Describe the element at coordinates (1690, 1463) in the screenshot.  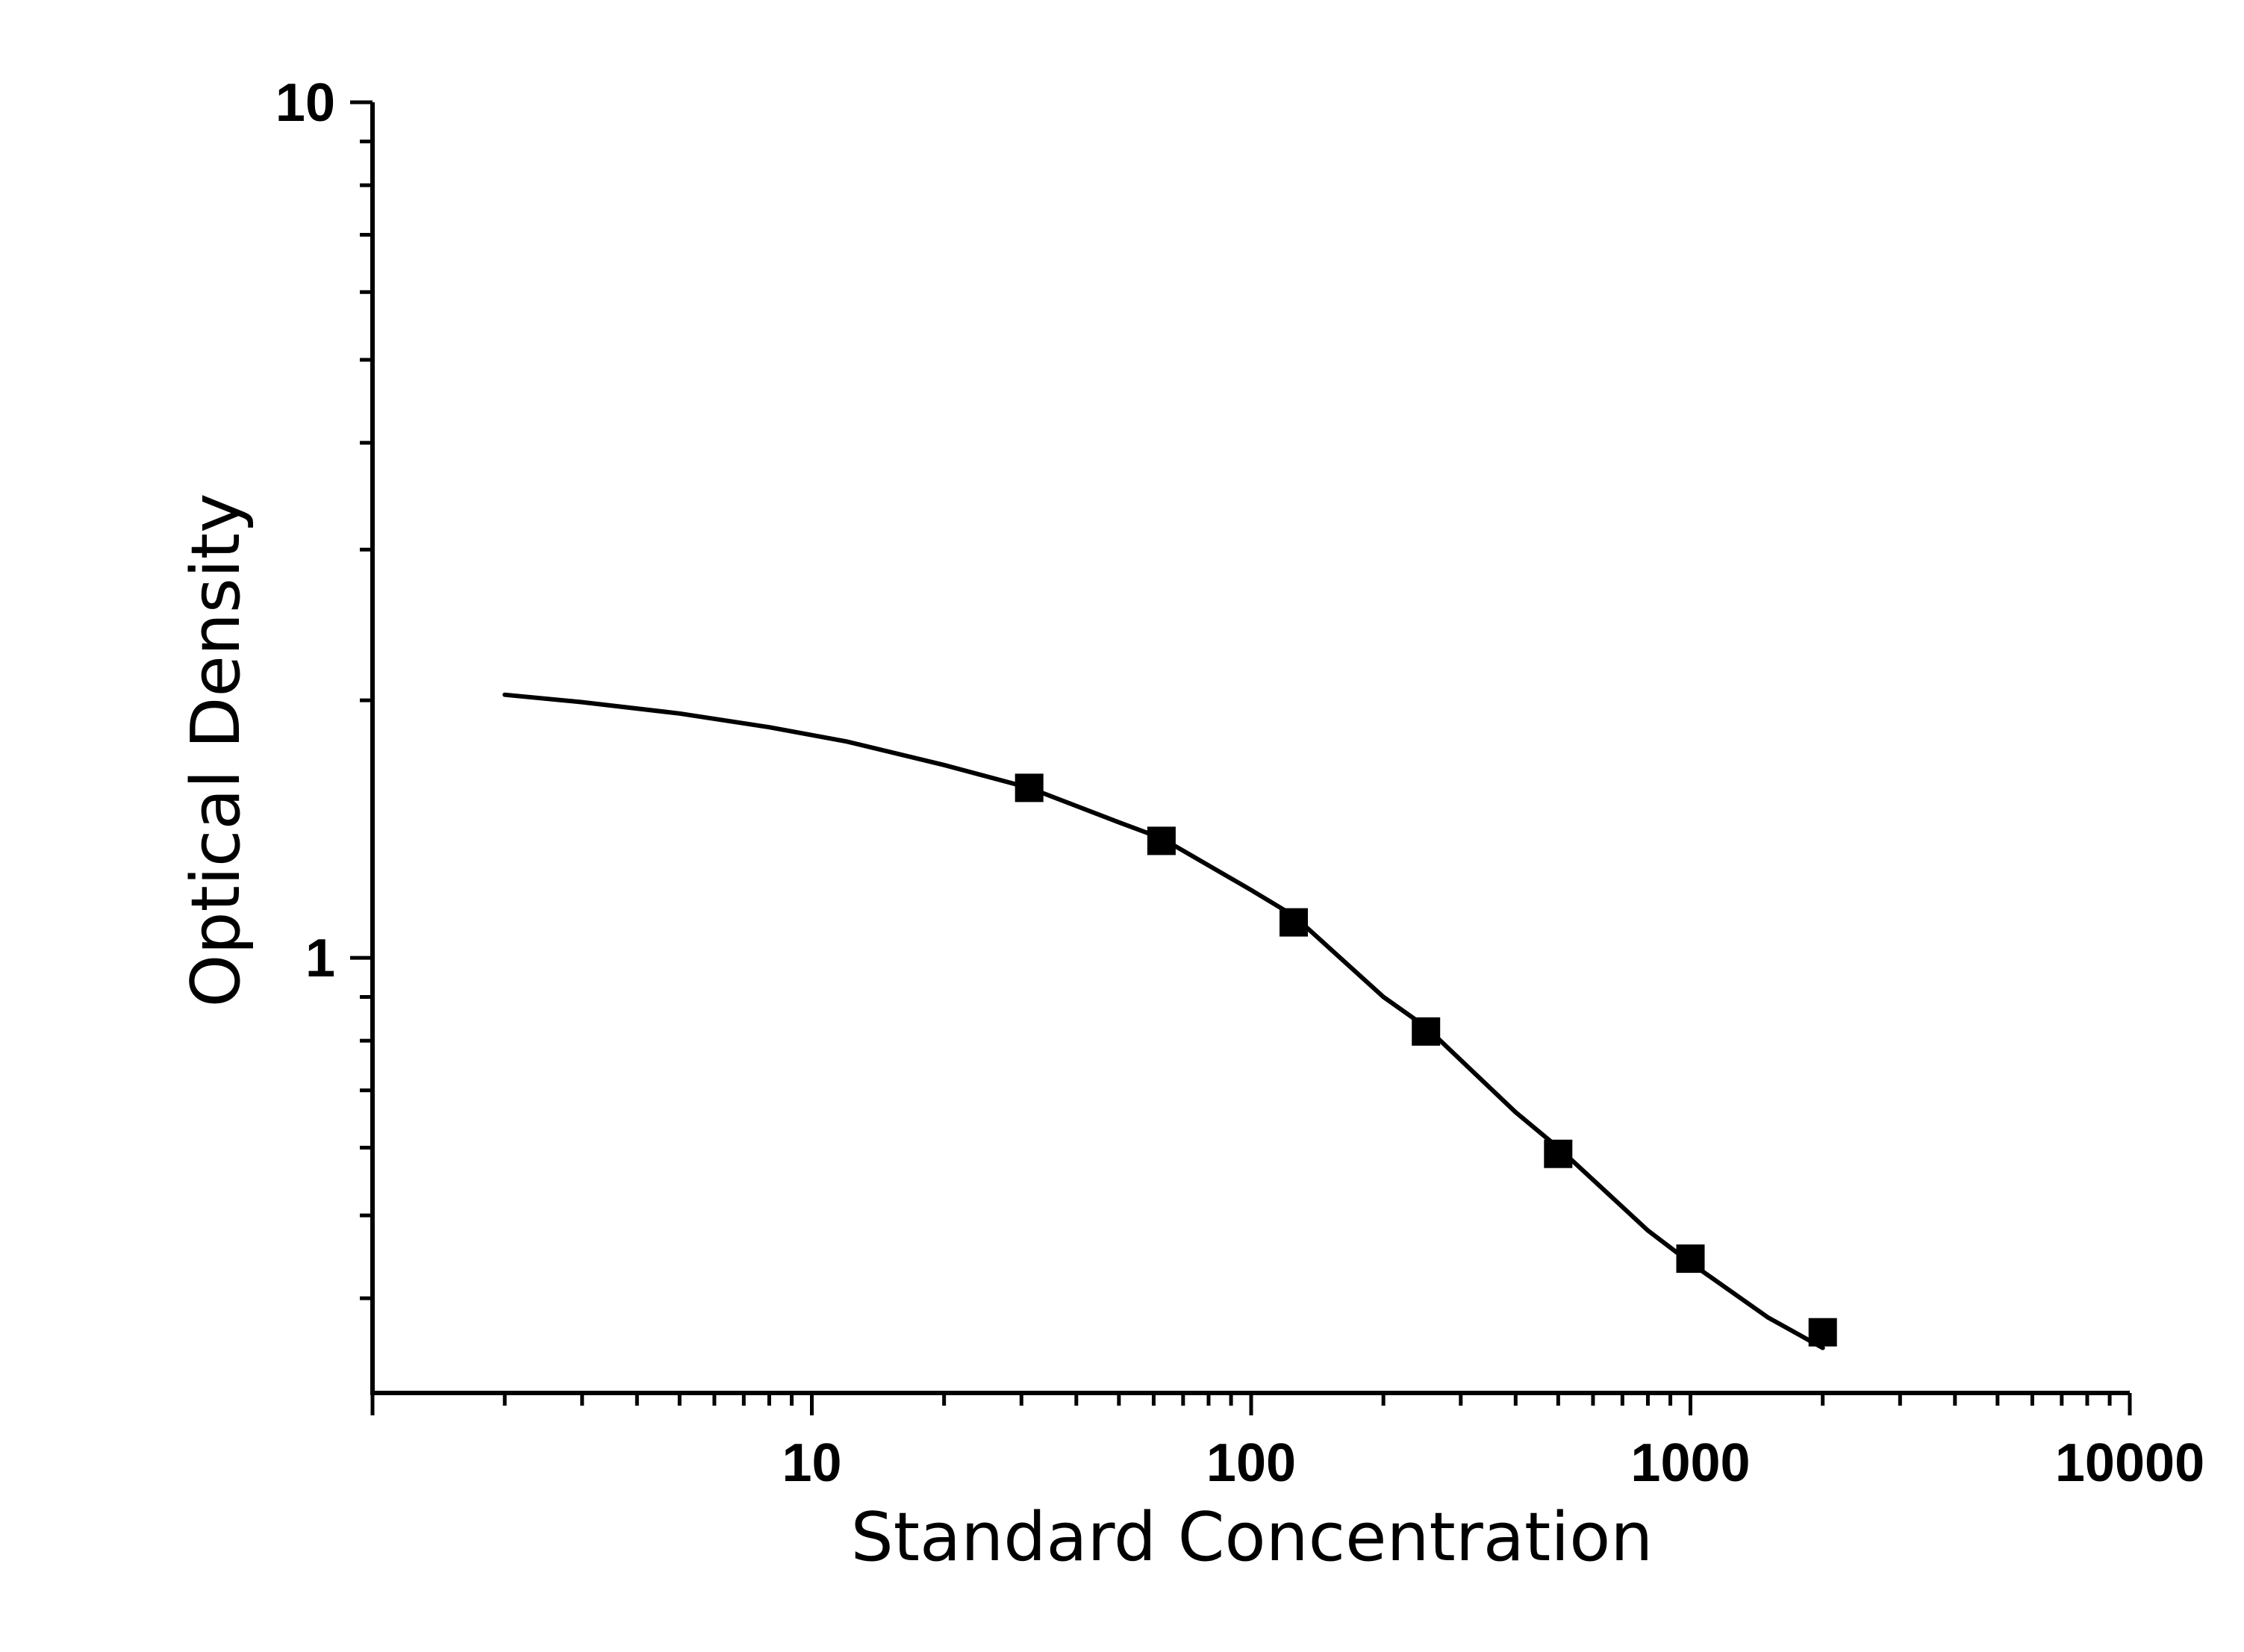
I see `x-tick-label: 1000` at that location.